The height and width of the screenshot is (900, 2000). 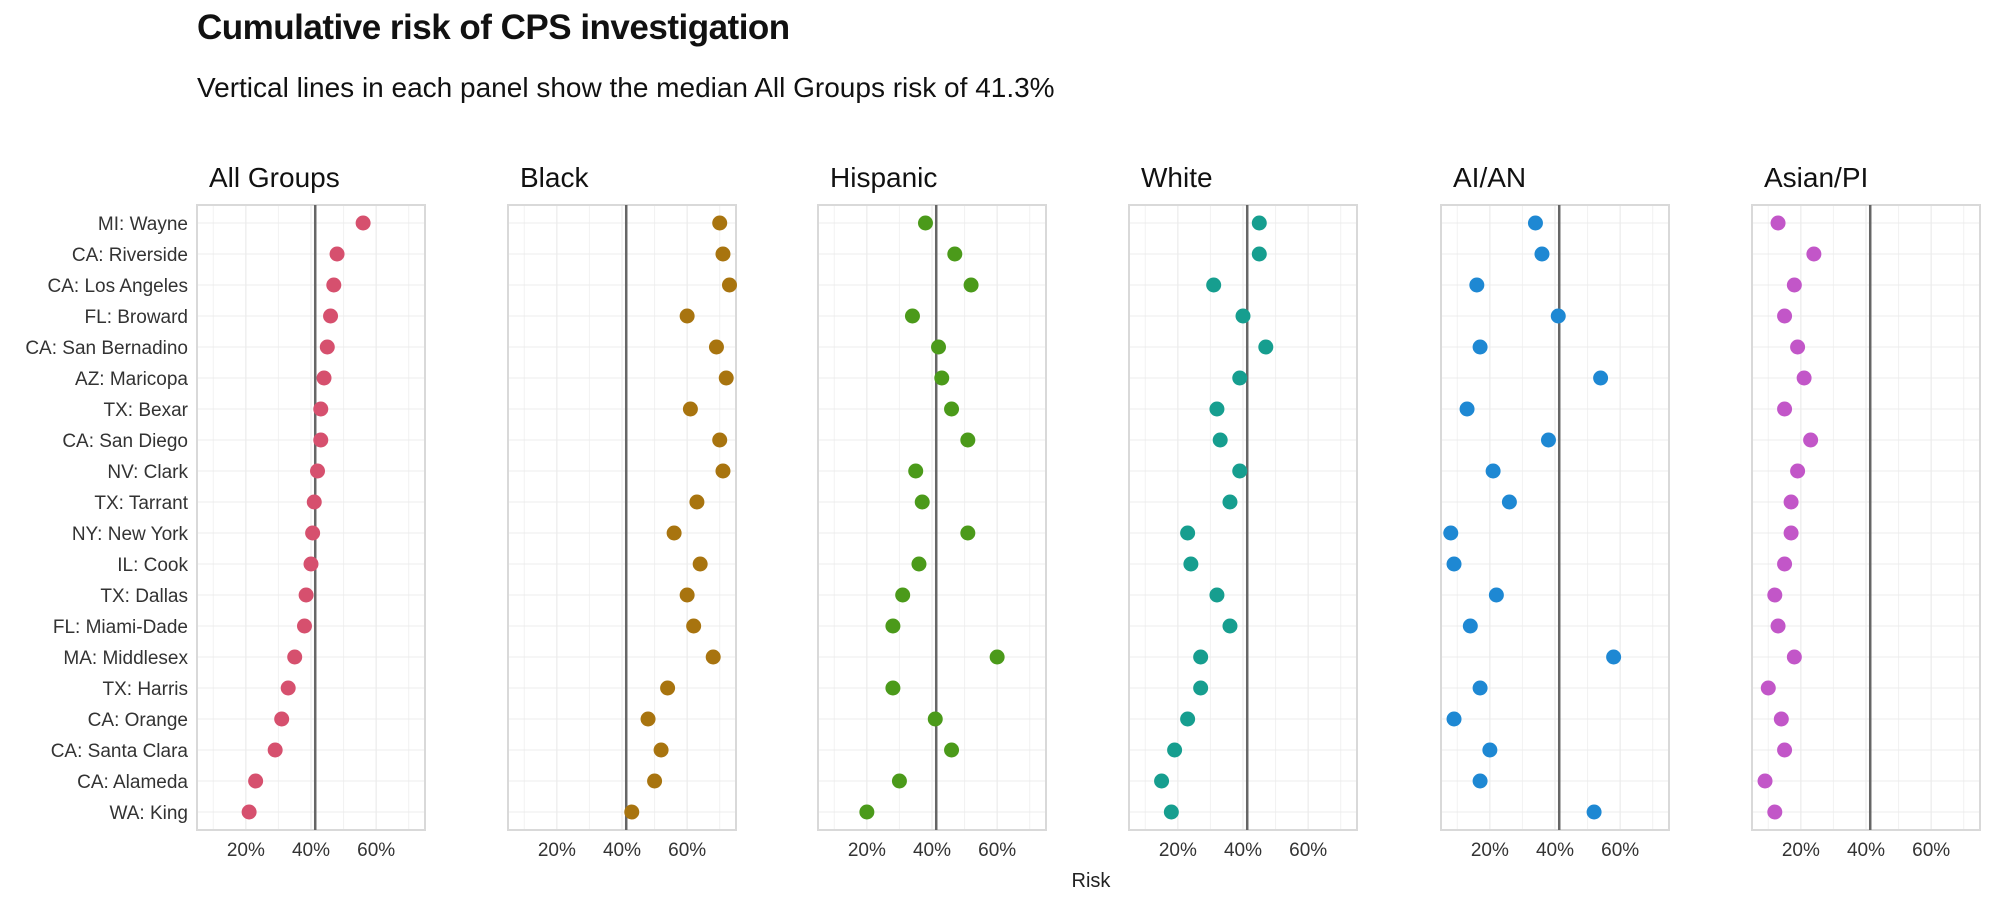 I want to click on county-label: NY: New York, so click(x=130, y=534).